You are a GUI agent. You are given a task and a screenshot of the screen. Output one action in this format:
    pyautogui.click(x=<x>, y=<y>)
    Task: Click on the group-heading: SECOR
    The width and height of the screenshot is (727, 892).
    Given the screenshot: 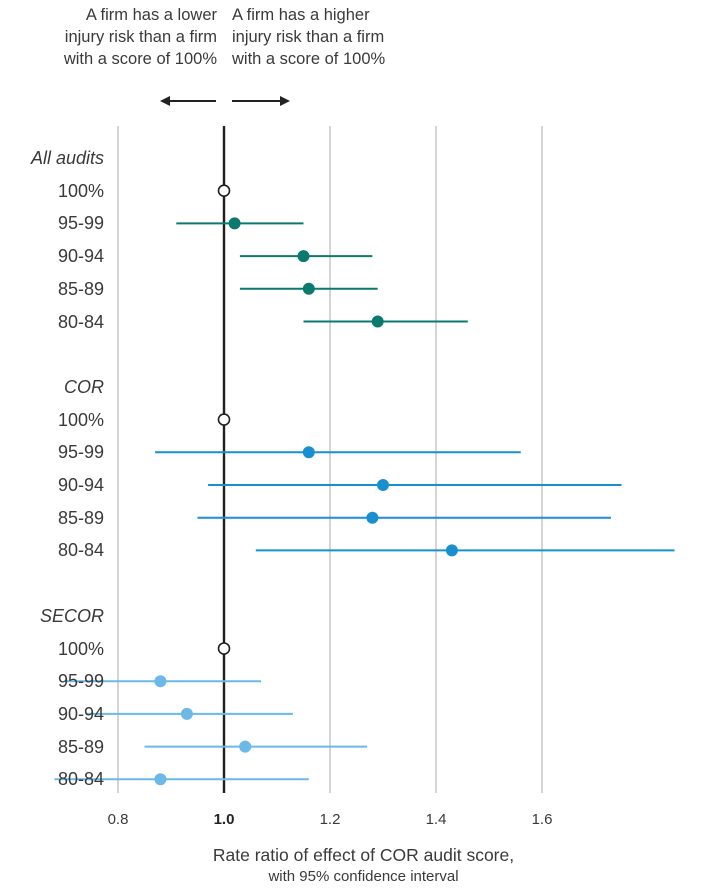 What is the action you would take?
    pyautogui.click(x=71, y=615)
    